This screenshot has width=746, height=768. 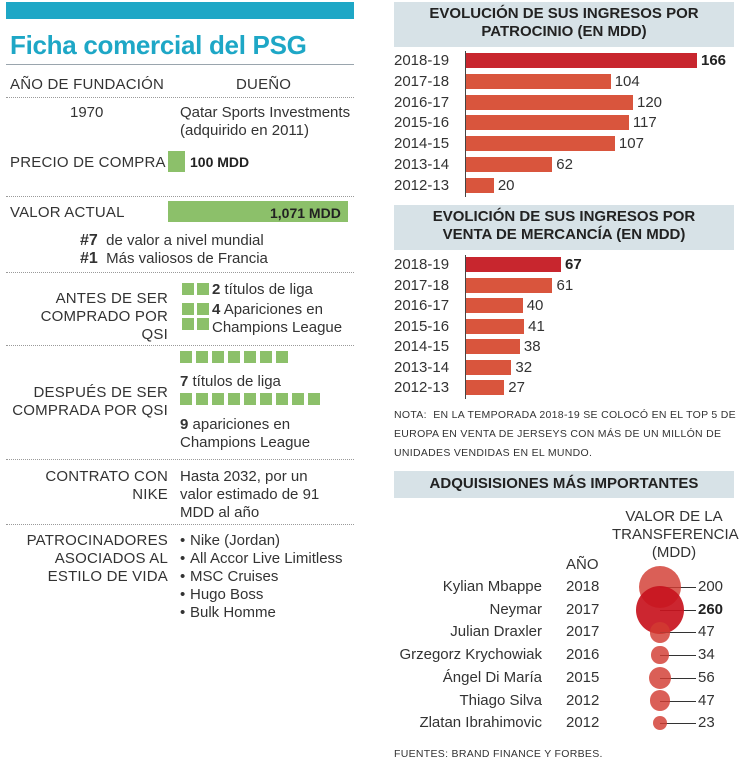 What do you see at coordinates (564, 31) in the screenshot?
I see `sponsorship-title-line-2: PATROCINIO (EN MDD)` at bounding box center [564, 31].